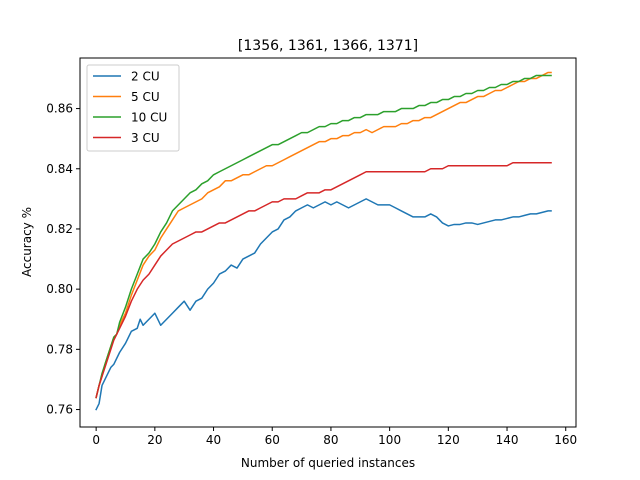 Image resolution: width=640 pixels, height=480 pixels. What do you see at coordinates (272, 440) in the screenshot?
I see `x-tick-label: 60` at bounding box center [272, 440].